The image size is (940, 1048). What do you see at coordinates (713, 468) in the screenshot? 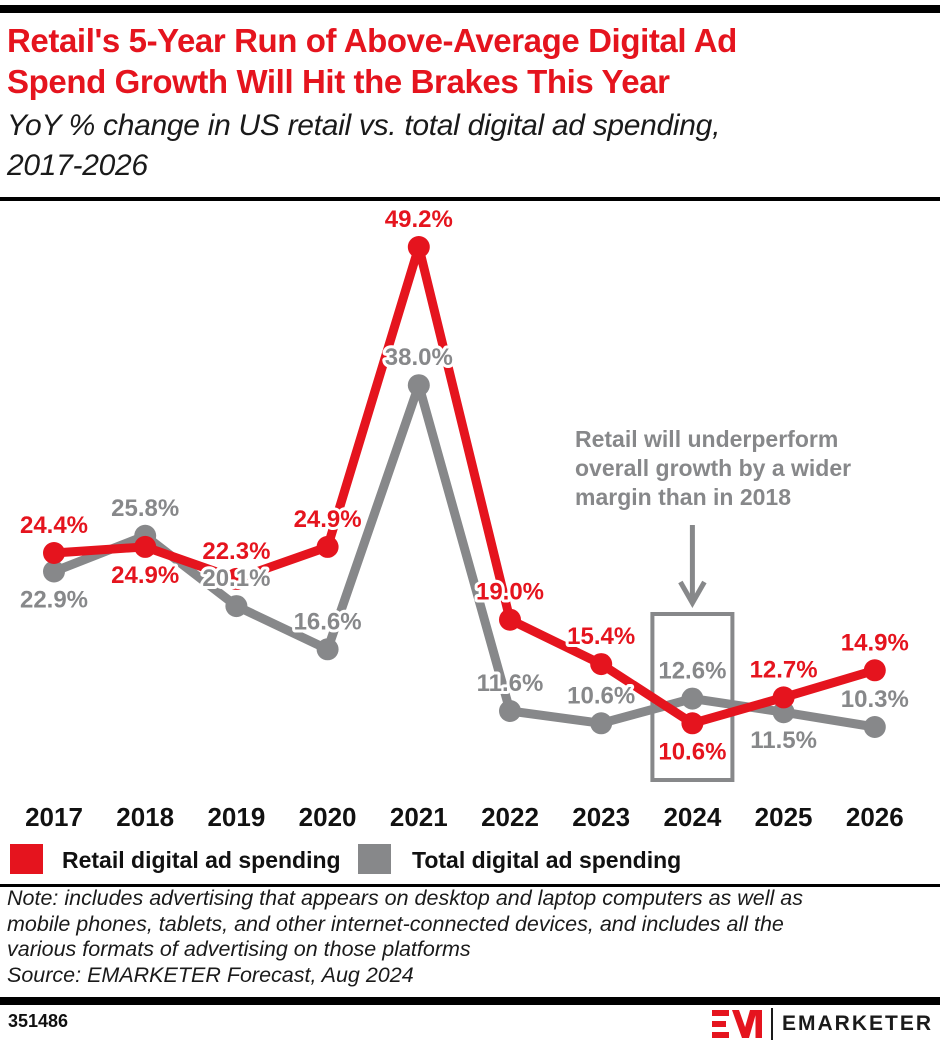
I see `annotation-text-line-2: overall growth by a wider` at bounding box center [713, 468].